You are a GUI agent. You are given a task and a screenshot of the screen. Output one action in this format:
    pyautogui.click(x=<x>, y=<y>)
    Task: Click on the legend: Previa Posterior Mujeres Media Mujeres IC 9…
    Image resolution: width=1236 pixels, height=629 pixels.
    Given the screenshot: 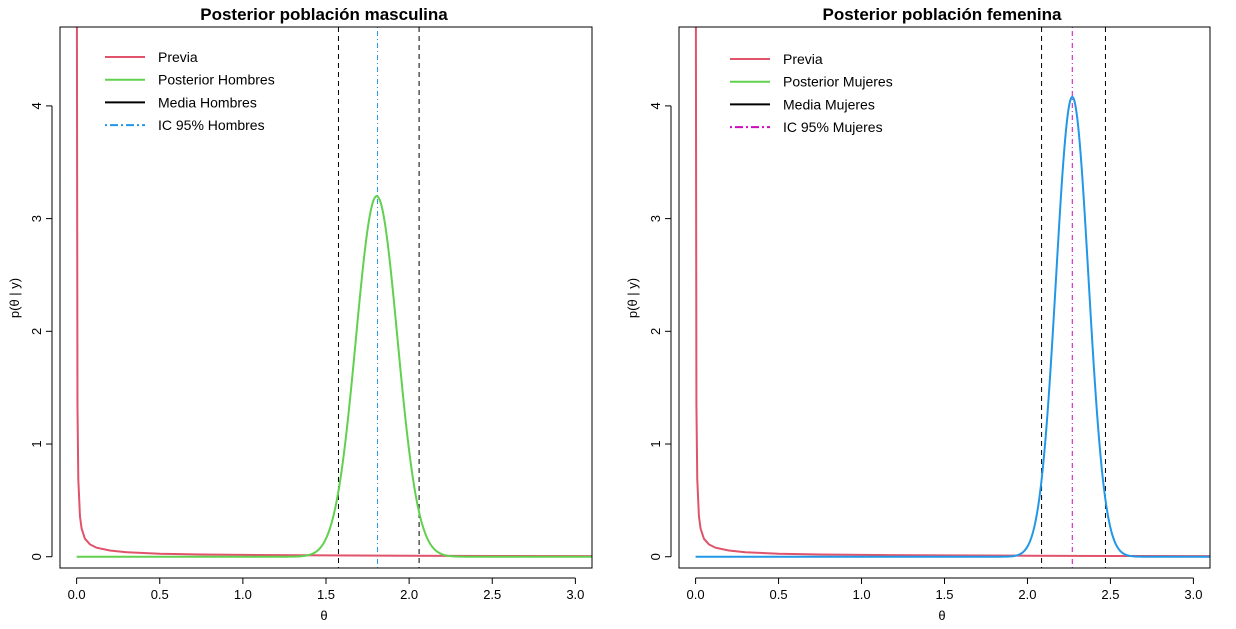 What is the action you would take?
    pyautogui.click(x=811, y=93)
    